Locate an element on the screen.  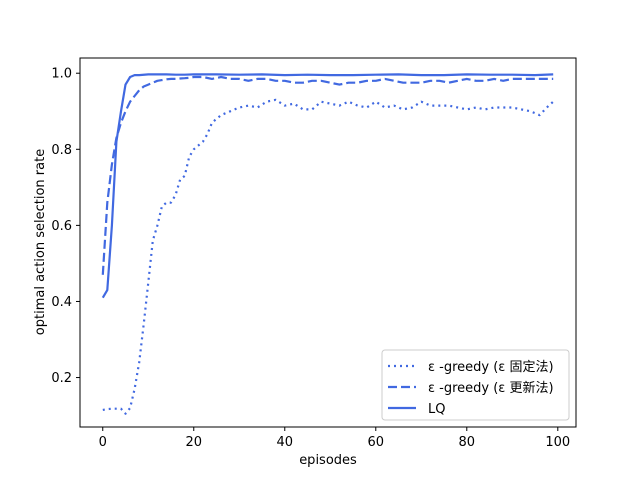
y-tick-label: 1.0 is located at coordinates (61, 74).